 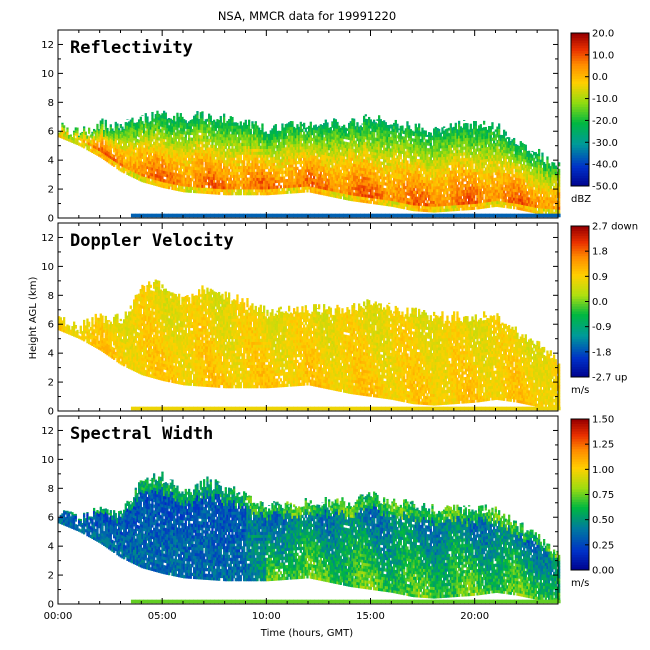 What do you see at coordinates (603, 520) in the screenshot?
I see `colorbar-tick-label: 0.50` at bounding box center [603, 520].